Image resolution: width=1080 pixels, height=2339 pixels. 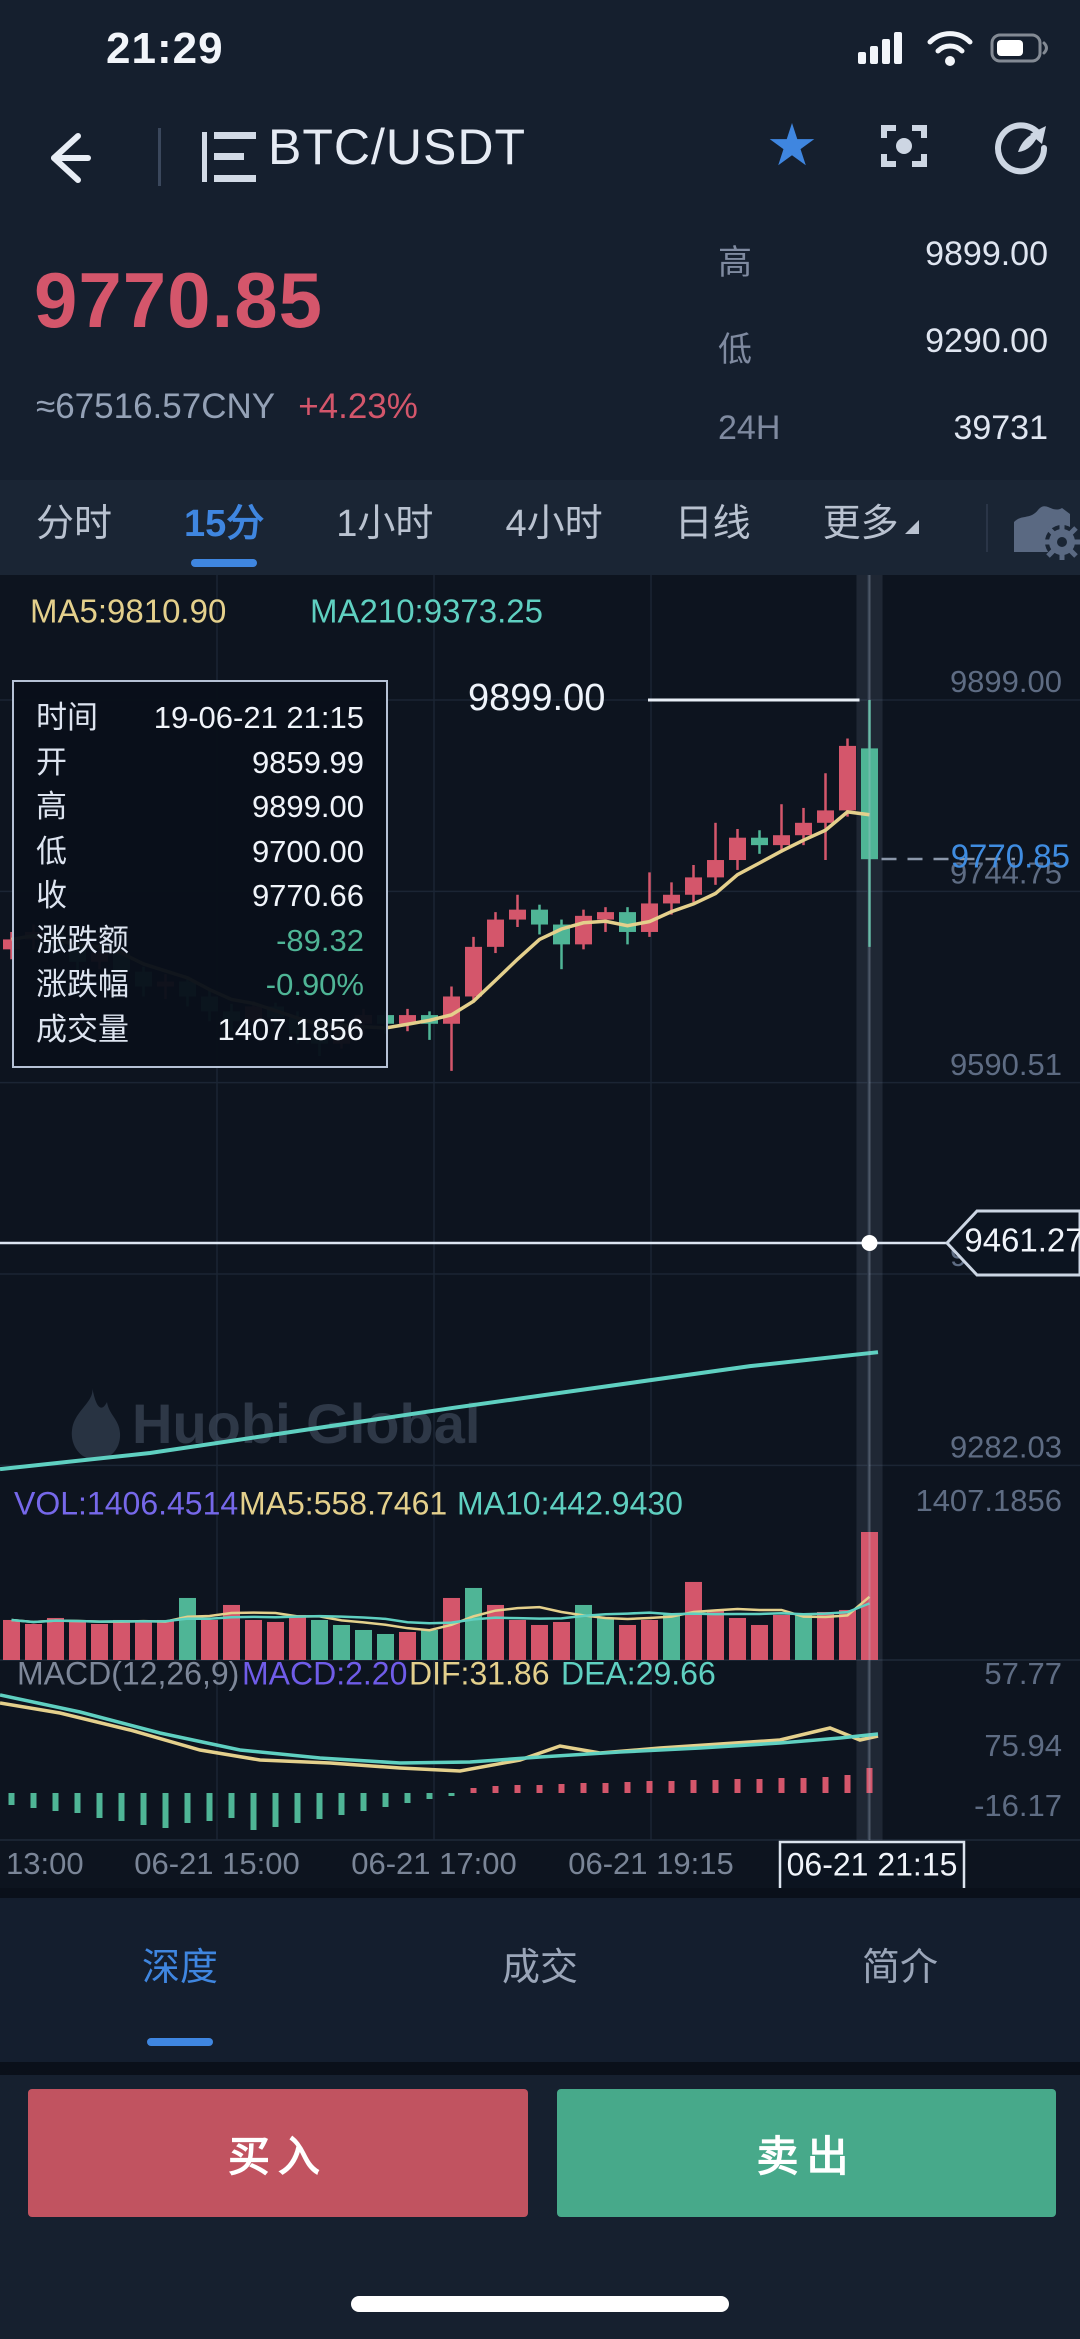 What do you see at coordinates (883, 259) in the screenshot?
I see `stat-row-0: 高 9899.00` at bounding box center [883, 259].